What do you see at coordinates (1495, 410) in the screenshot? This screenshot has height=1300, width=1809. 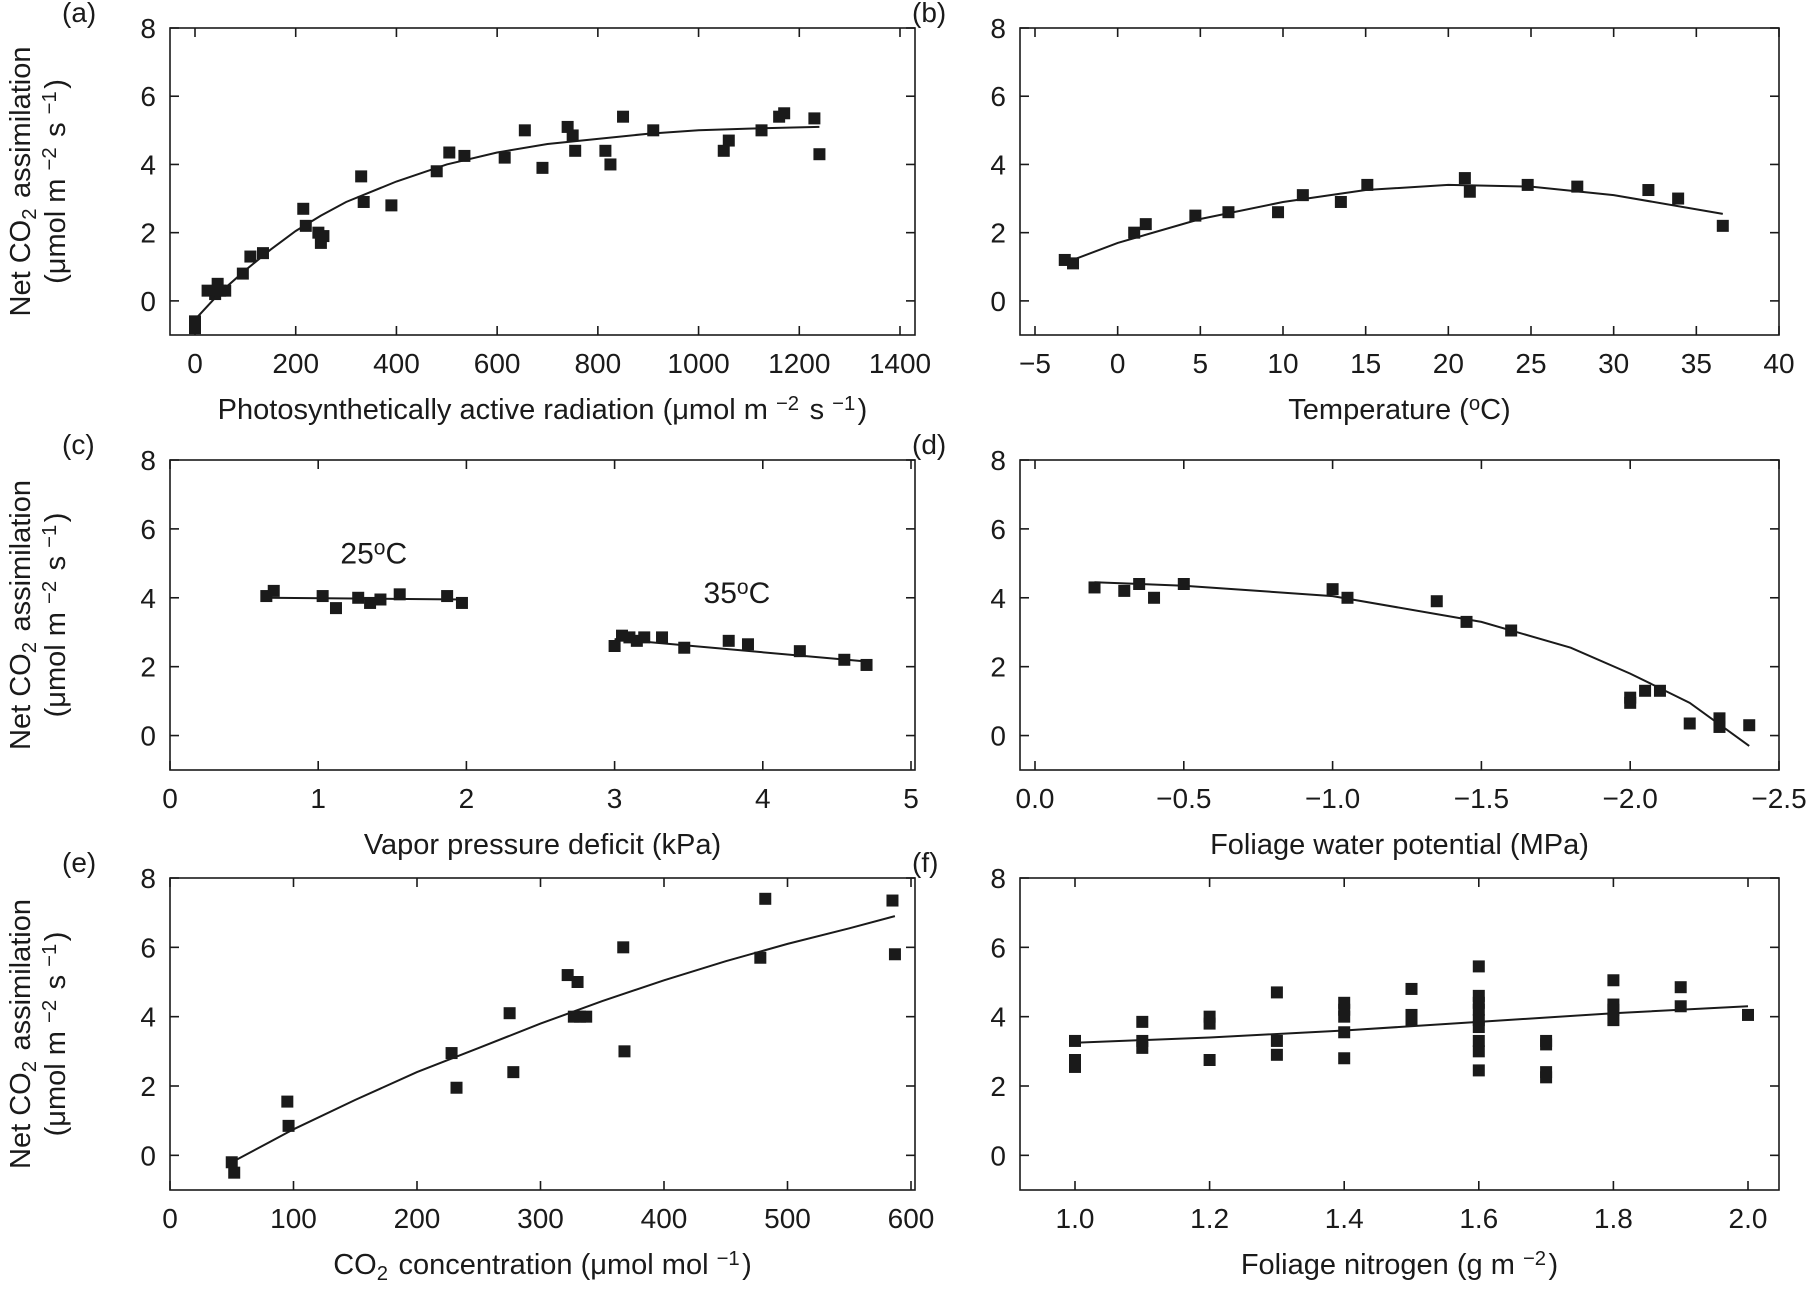 I see `label-text: C)` at bounding box center [1495, 410].